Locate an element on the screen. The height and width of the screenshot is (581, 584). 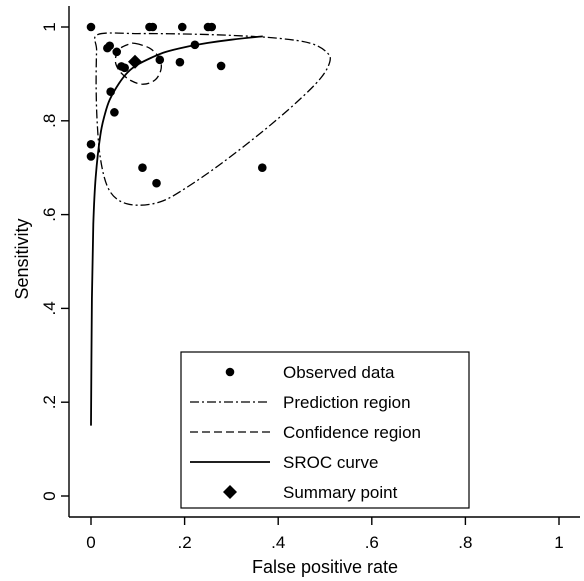
y-tick-label: .2 is located at coordinates (49, 402).